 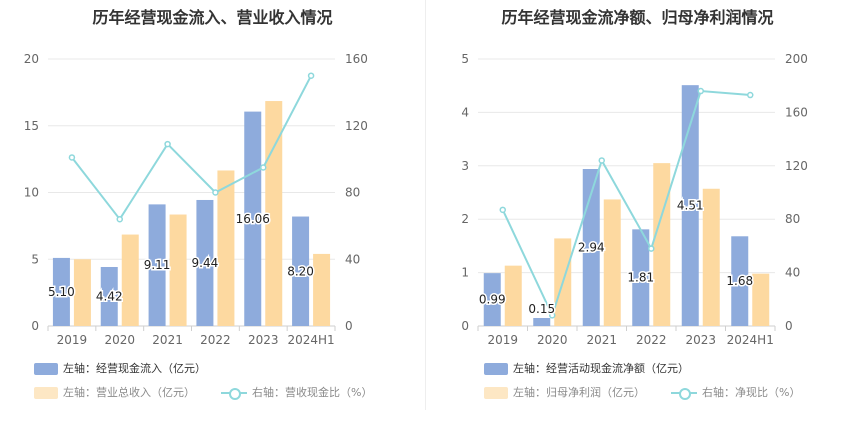 What do you see at coordinates (637, 17) in the screenshot?
I see `chart-title: 历年经营现金流净额、归母净利润情况` at bounding box center [637, 17].